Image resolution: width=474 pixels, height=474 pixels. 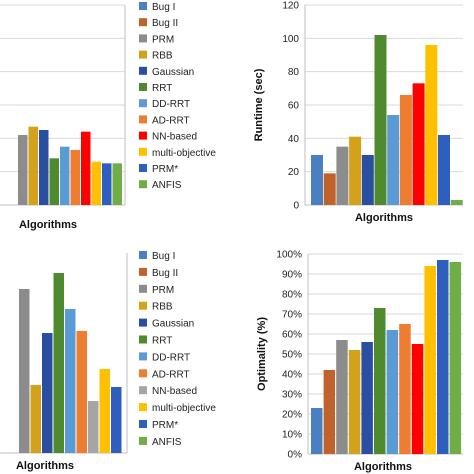 What do you see at coordinates (292, 415) in the screenshot?
I see `y-tick-label: 20%` at bounding box center [292, 415].